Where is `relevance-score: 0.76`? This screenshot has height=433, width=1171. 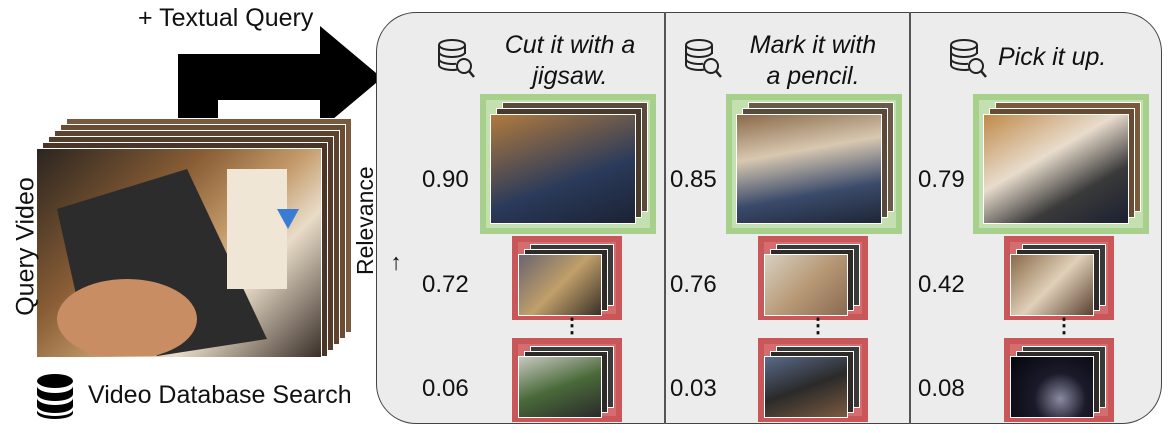
relevance-score: 0.76 is located at coordinates (693, 284).